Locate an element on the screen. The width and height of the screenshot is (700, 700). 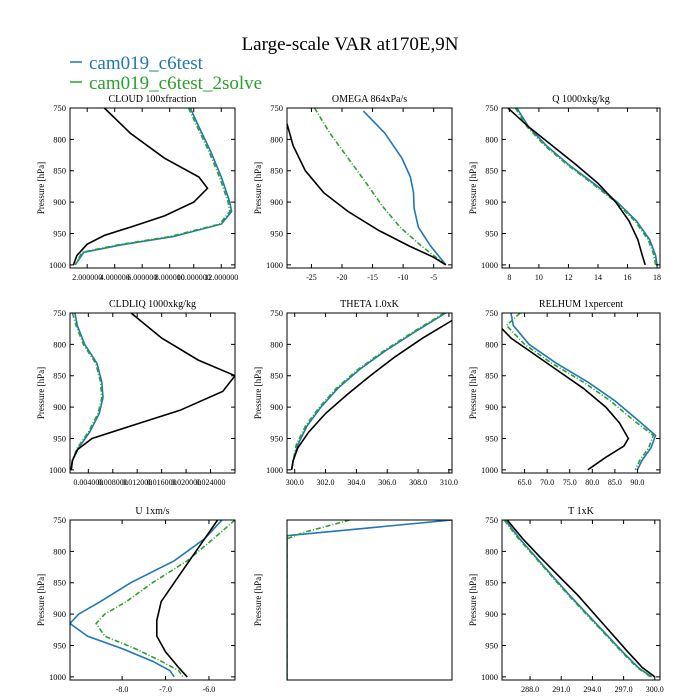
omega-ytick-label: 900 is located at coordinates (276, 202).